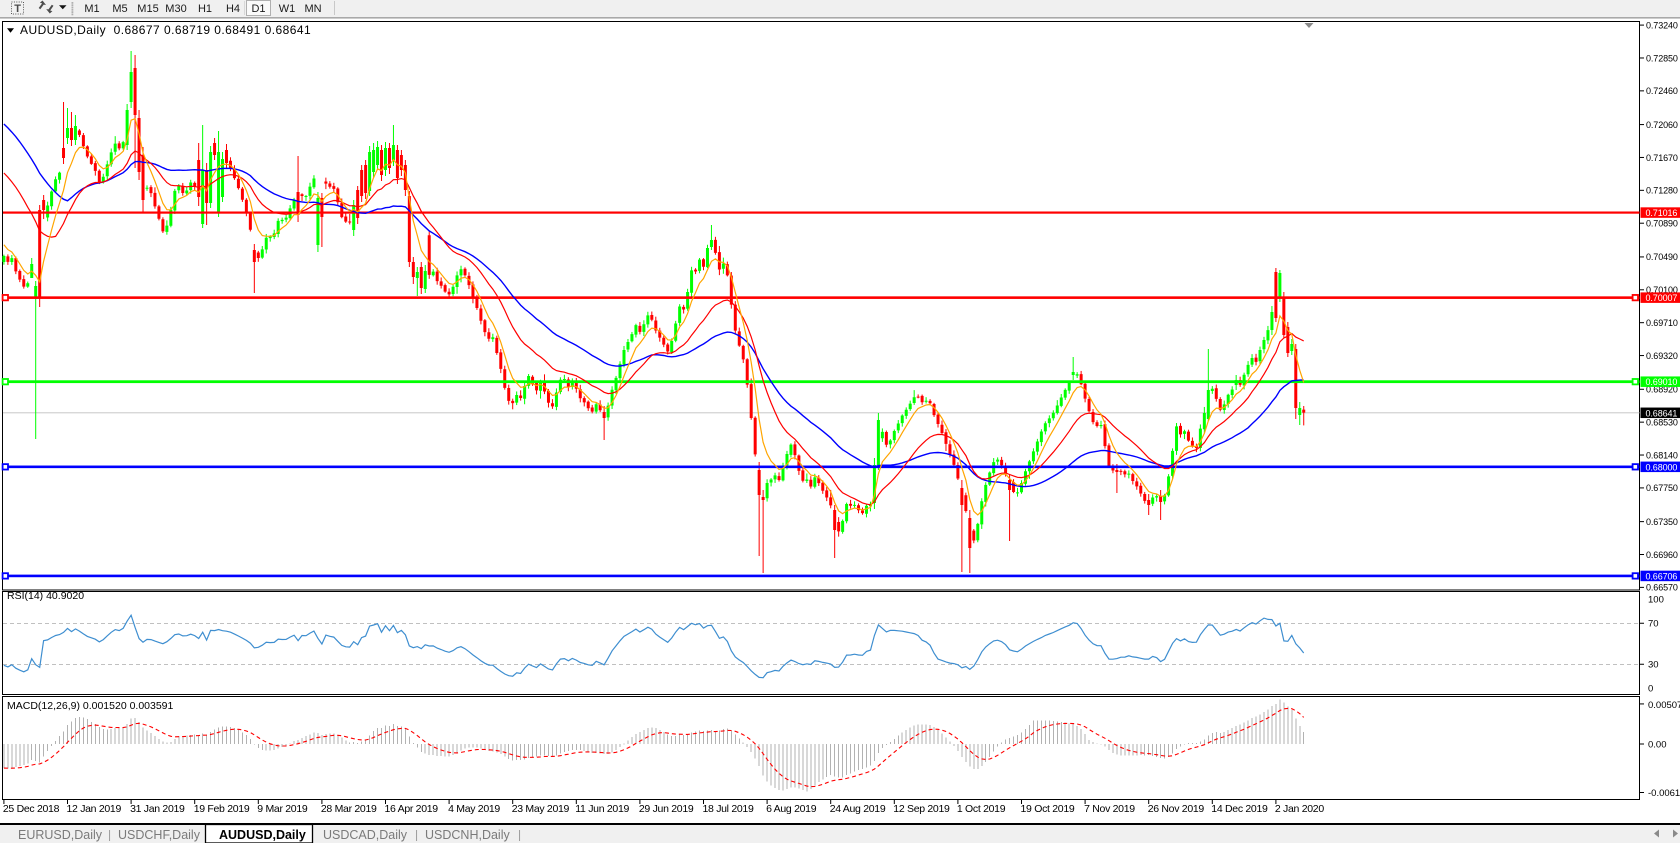  What do you see at coordinates (1664, 793) in the screenshot?
I see `svg-text: -0.006143` at bounding box center [1664, 793].